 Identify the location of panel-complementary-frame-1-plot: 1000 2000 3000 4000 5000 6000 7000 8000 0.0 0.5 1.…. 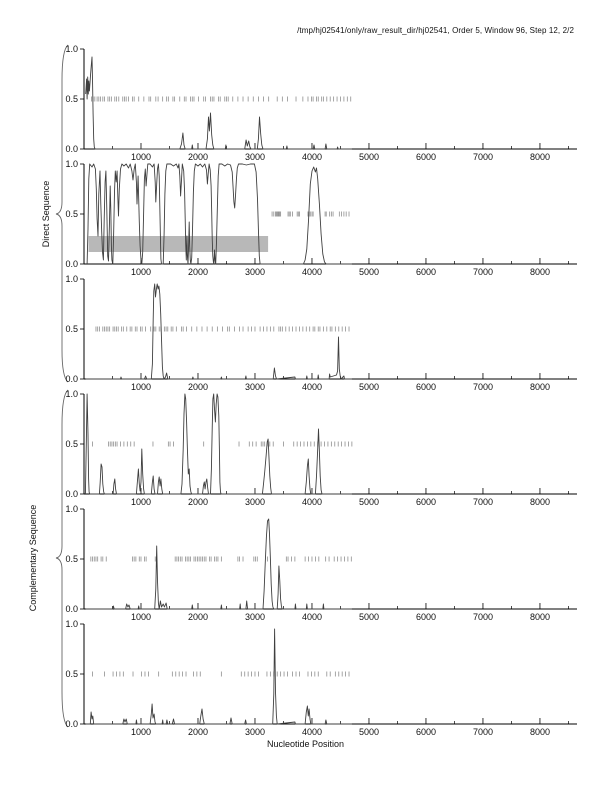
(321, 448).